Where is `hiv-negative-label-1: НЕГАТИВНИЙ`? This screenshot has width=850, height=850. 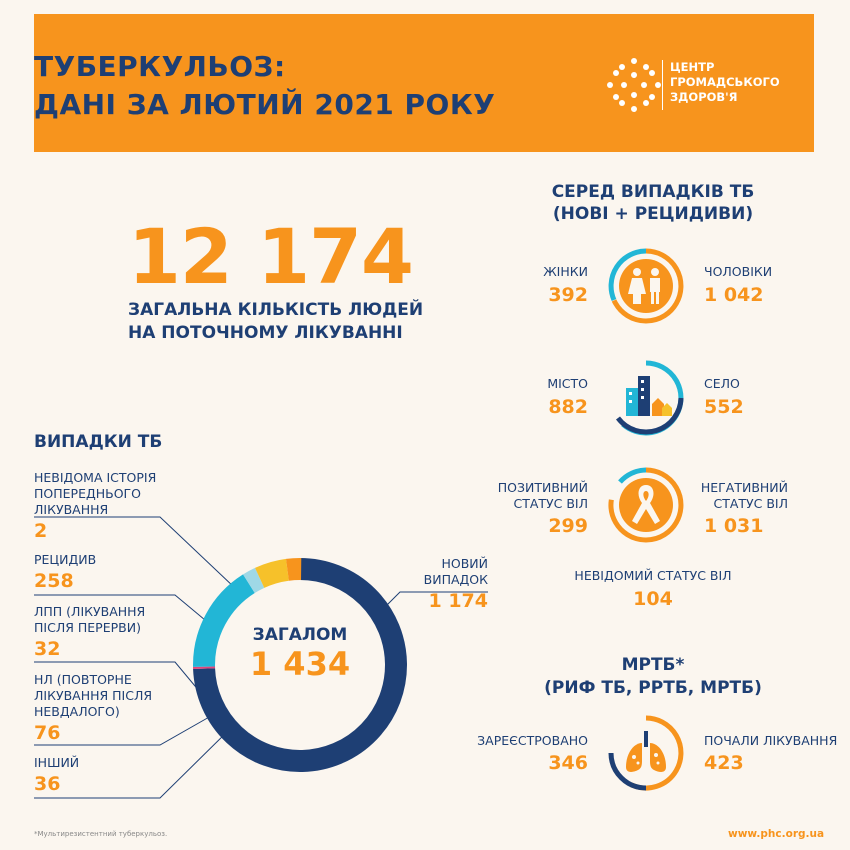 hiv-negative-label-1: НЕГАТИВНИЙ is located at coordinates (744, 487).